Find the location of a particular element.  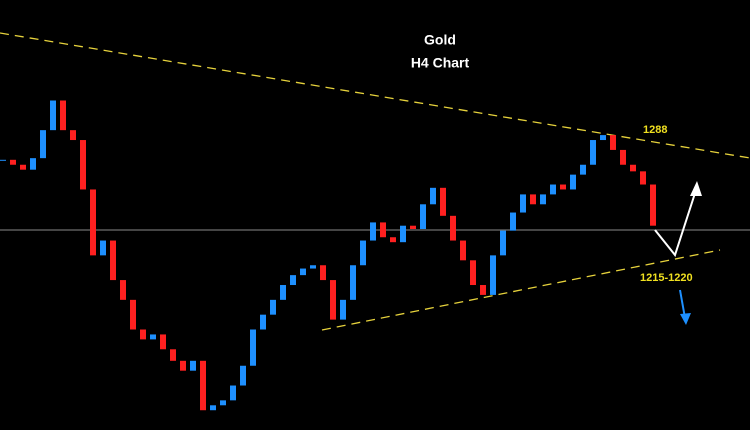

level-label: 1288 is located at coordinates (655, 130).